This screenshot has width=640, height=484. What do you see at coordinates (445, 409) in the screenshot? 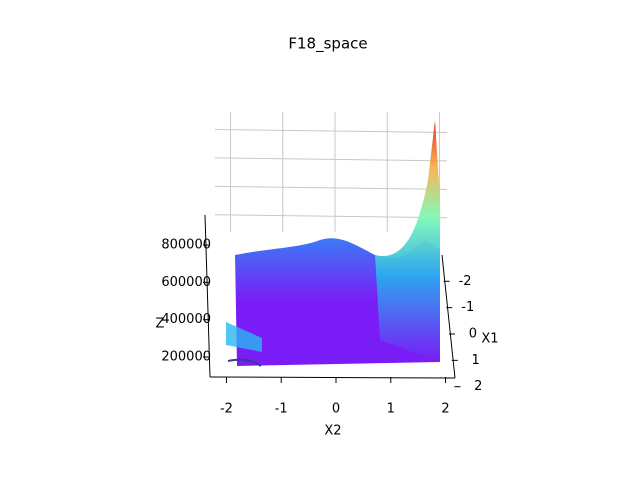
I see `x-tick-label: 2` at bounding box center [445, 409].